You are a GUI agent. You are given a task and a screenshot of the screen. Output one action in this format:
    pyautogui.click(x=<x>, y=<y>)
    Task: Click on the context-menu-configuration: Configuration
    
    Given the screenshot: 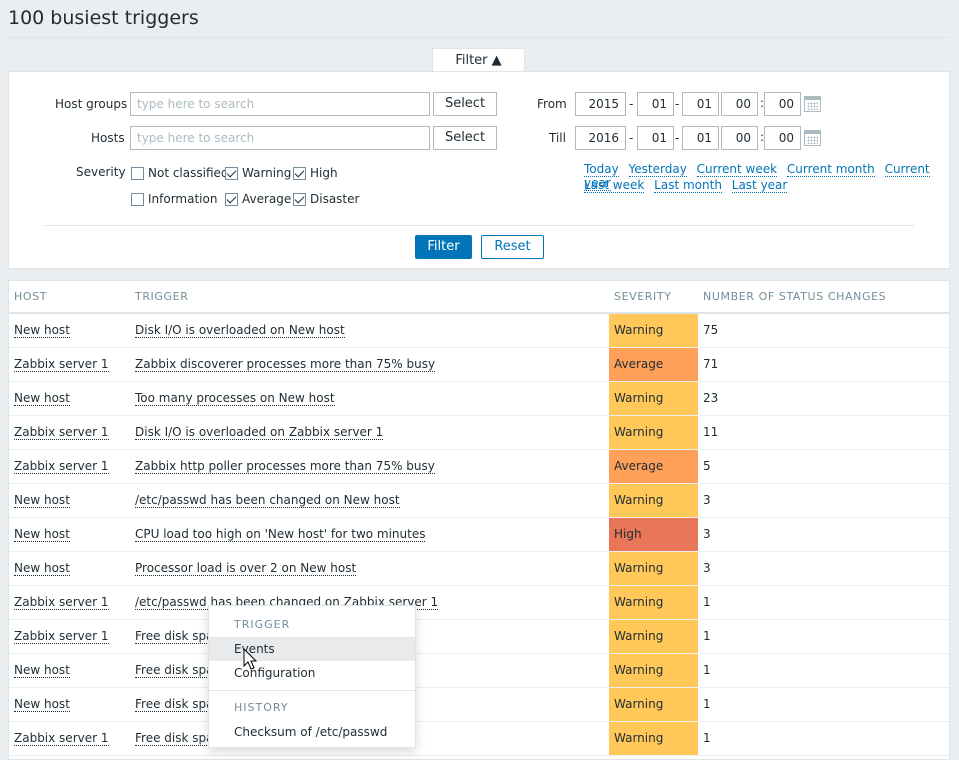 What is the action you would take?
    pyautogui.click(x=275, y=673)
    